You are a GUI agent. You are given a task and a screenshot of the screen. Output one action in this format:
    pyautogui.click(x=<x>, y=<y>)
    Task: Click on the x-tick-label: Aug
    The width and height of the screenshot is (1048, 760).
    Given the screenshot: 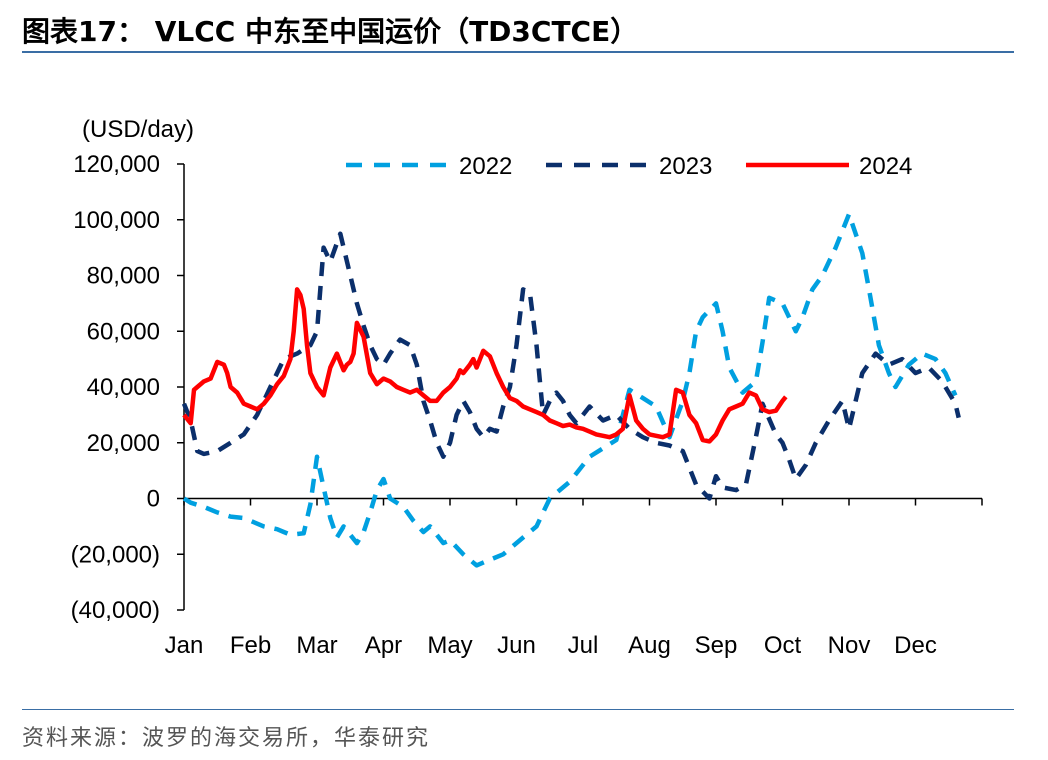 What is the action you would take?
    pyautogui.click(x=649, y=645)
    